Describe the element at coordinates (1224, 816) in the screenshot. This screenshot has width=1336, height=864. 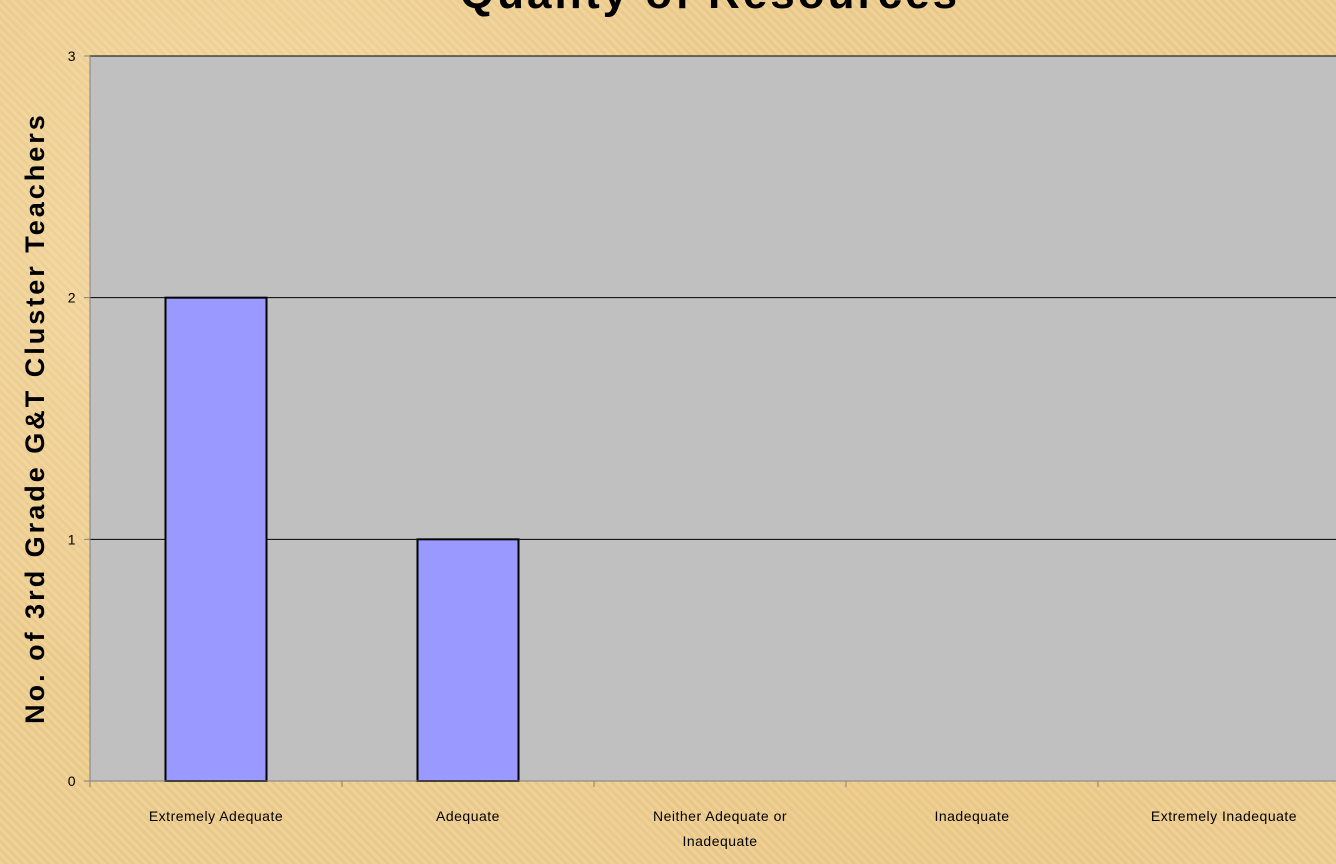
I see `x-tick-label: Extremely Inadequate` at that location.